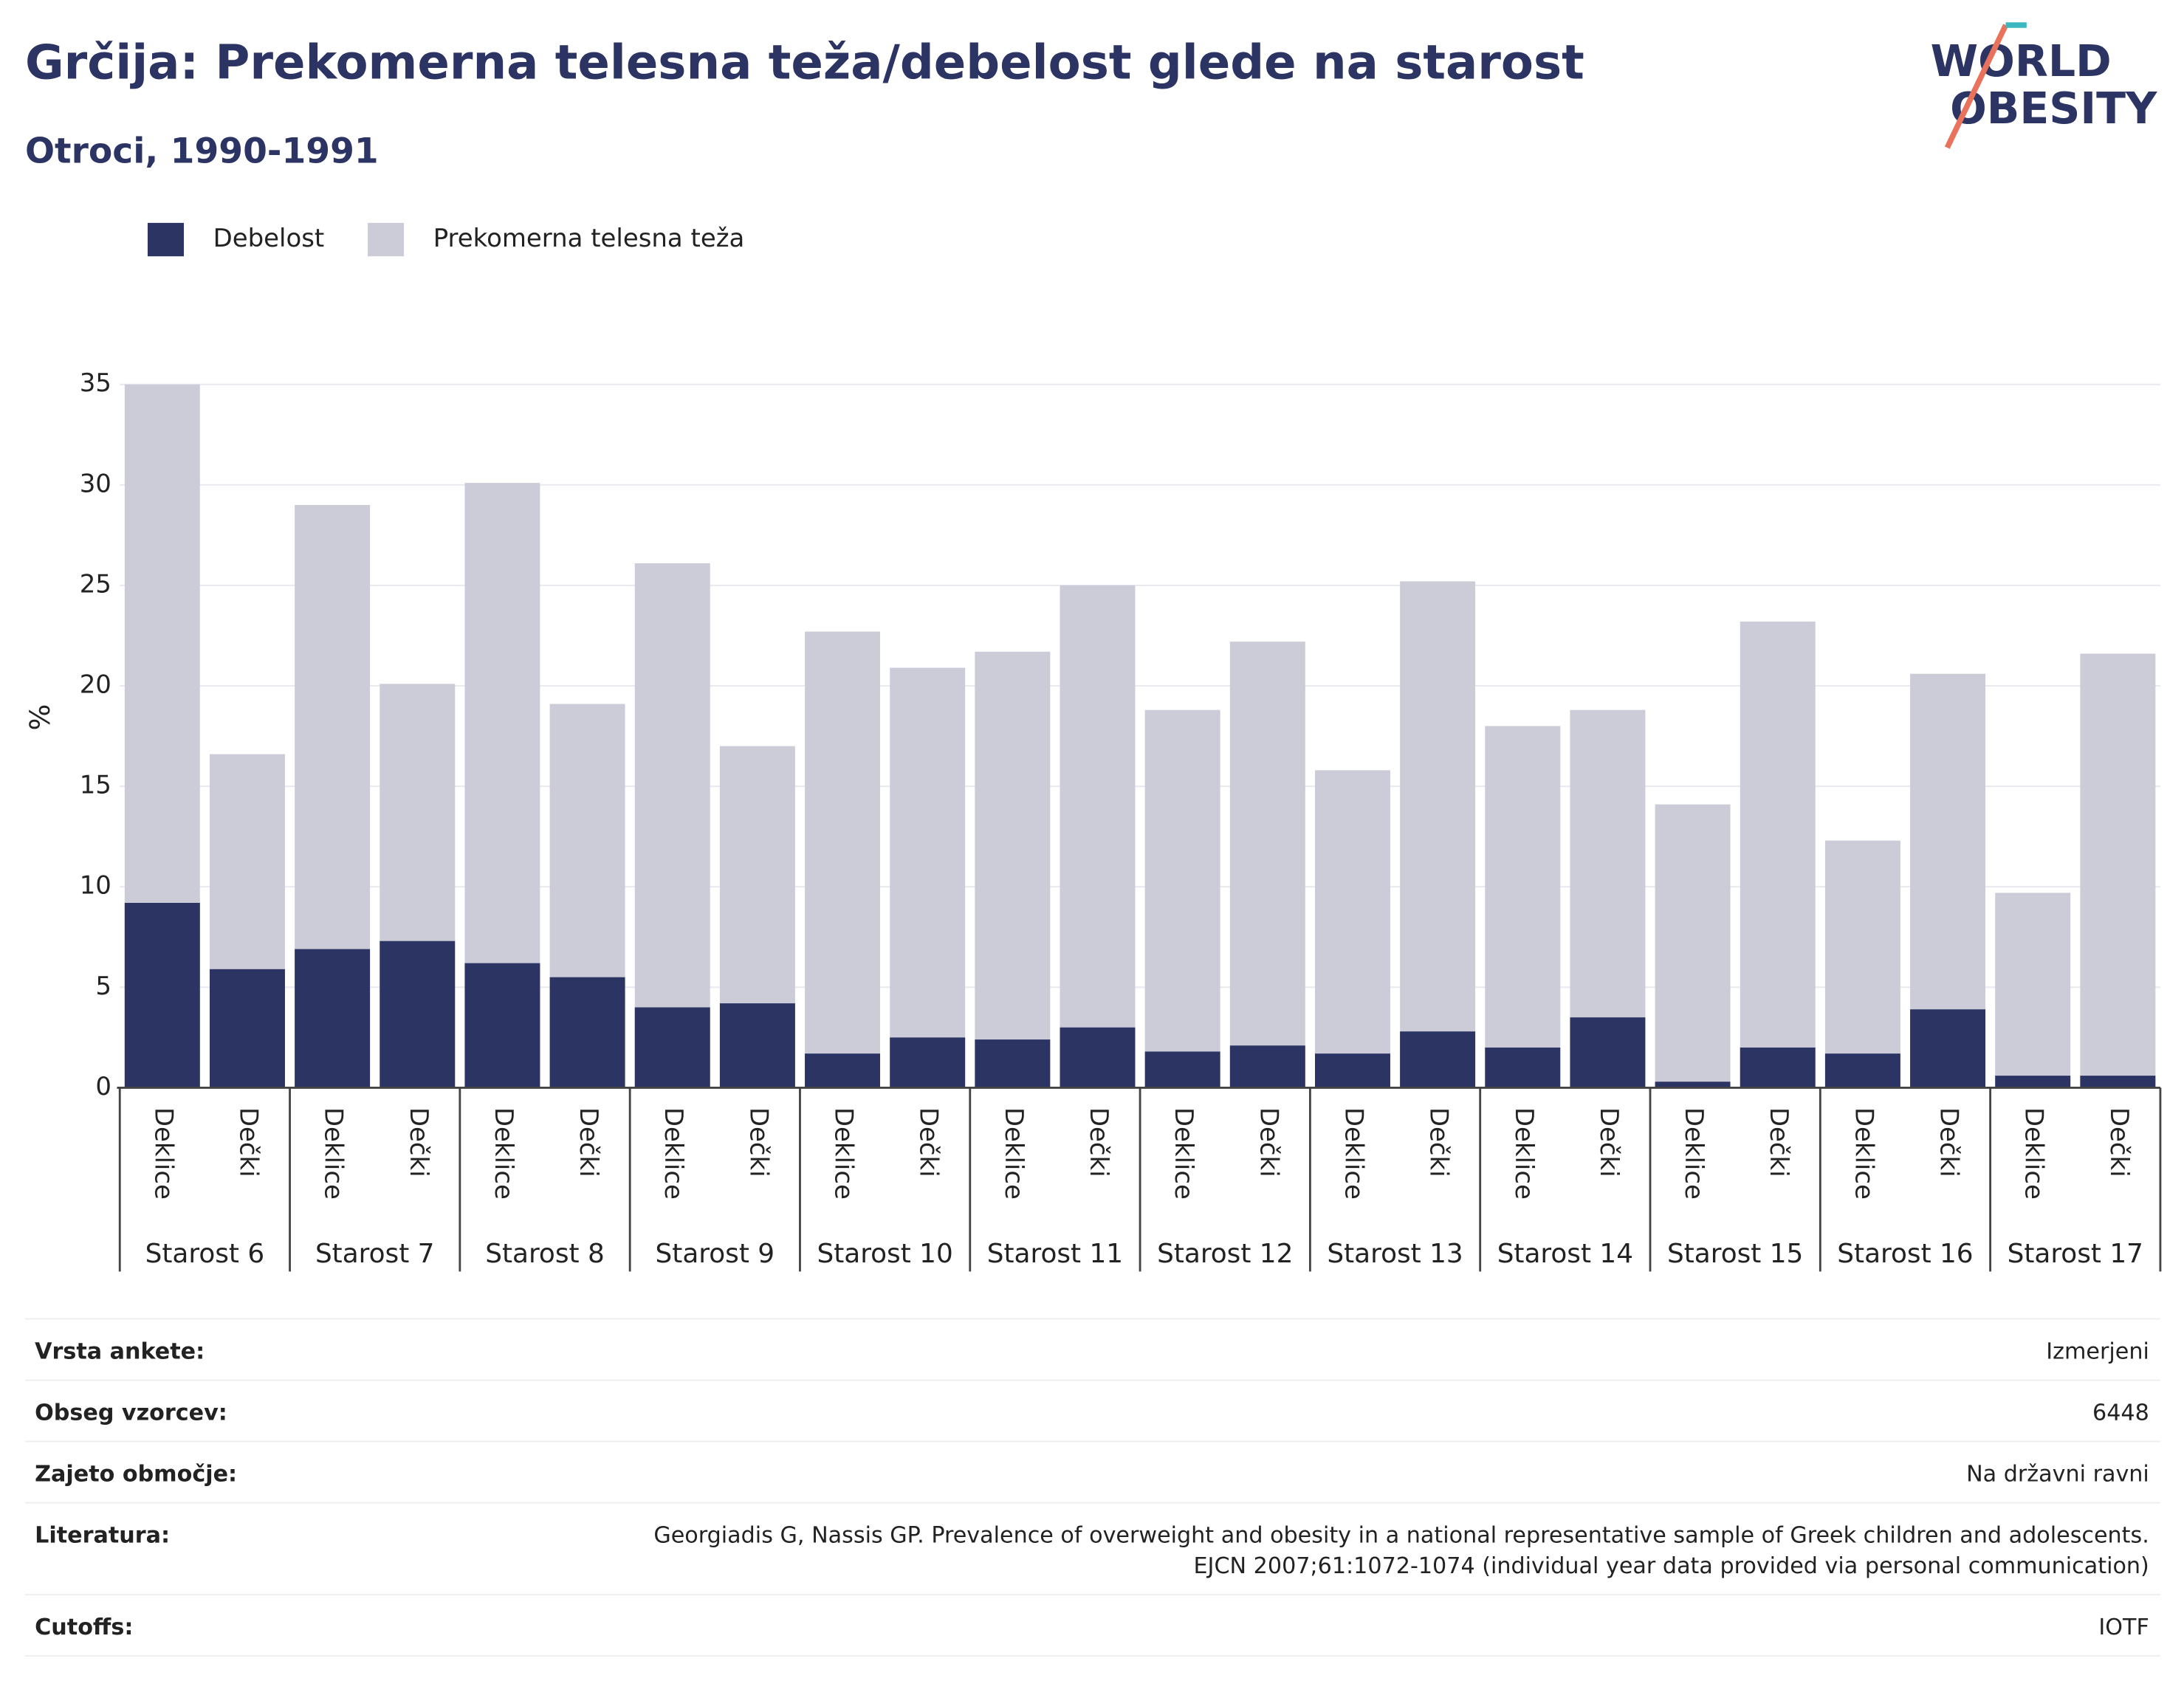 The width and height of the screenshot is (2184, 1695). What do you see at coordinates (2076, 1254) in the screenshot?
I see `group-label: Starost 17` at bounding box center [2076, 1254].